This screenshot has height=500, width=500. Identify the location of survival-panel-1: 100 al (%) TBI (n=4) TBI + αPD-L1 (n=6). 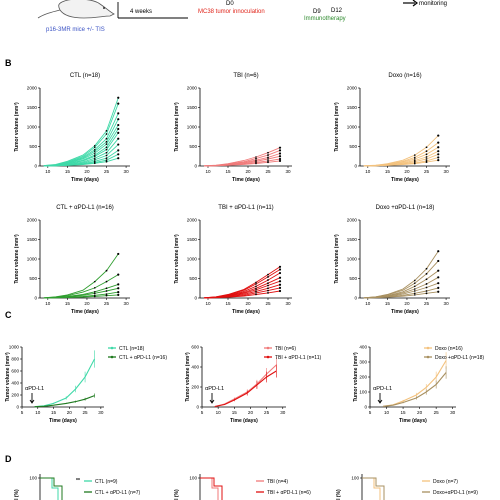
(242, 487).